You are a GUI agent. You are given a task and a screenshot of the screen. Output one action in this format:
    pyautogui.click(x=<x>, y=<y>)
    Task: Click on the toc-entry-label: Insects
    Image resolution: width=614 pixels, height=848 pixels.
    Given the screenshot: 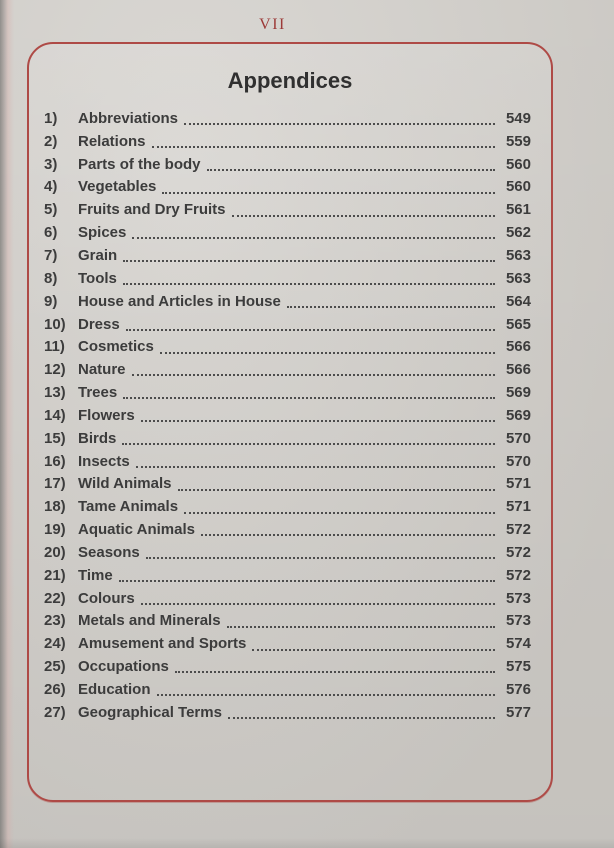 What is the action you would take?
    pyautogui.click(x=104, y=461)
    